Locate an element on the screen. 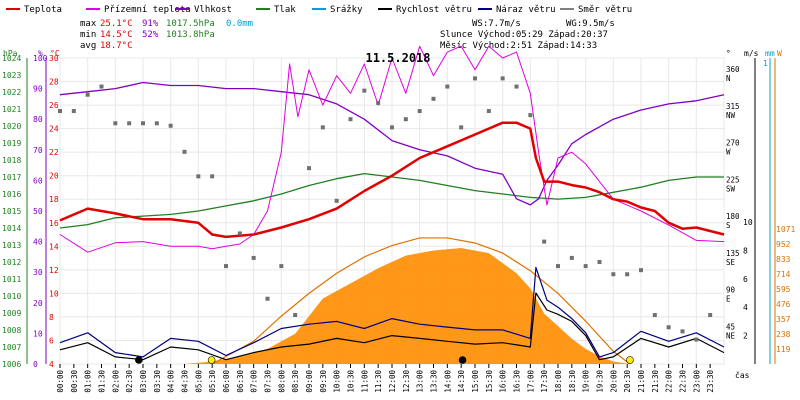 This screenshot has height=400, width=800. axis-dir-tick-deg: 225 is located at coordinates (733, 179).